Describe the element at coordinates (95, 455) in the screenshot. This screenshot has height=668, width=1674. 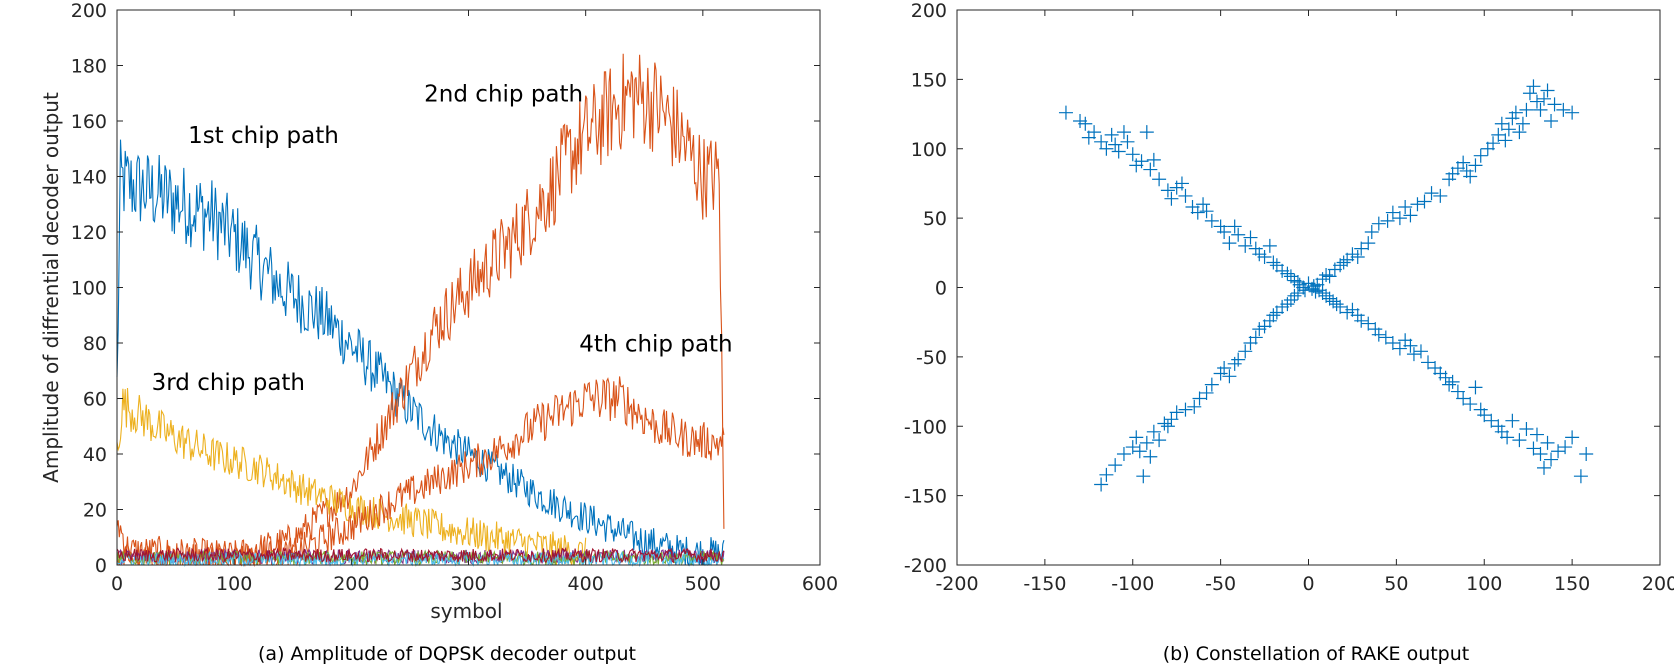
I see `y-tick-label: 40` at that location.